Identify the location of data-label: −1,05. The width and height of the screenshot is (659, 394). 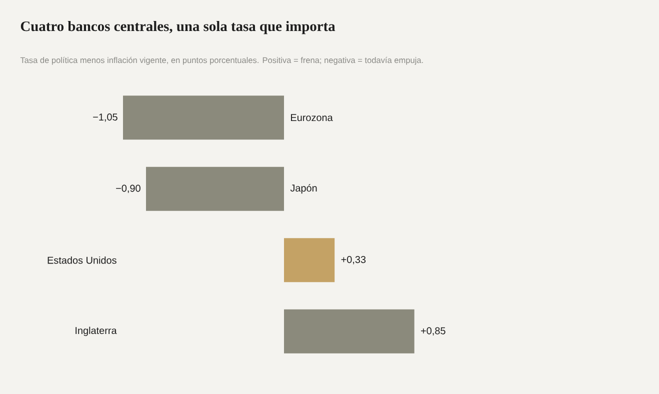
(105, 118).